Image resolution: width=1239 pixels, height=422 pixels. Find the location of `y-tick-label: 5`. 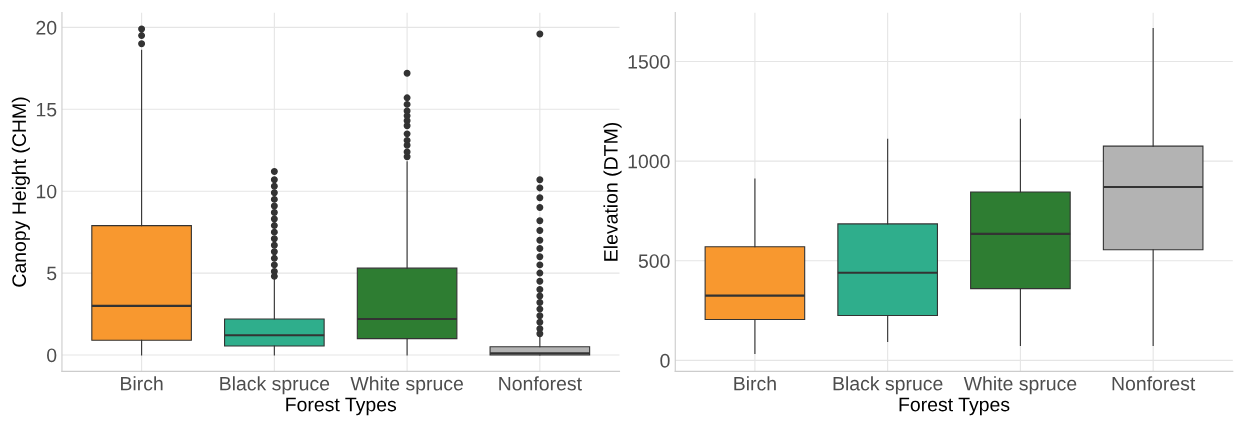

y-tick-label: 5 is located at coordinates (52, 273).